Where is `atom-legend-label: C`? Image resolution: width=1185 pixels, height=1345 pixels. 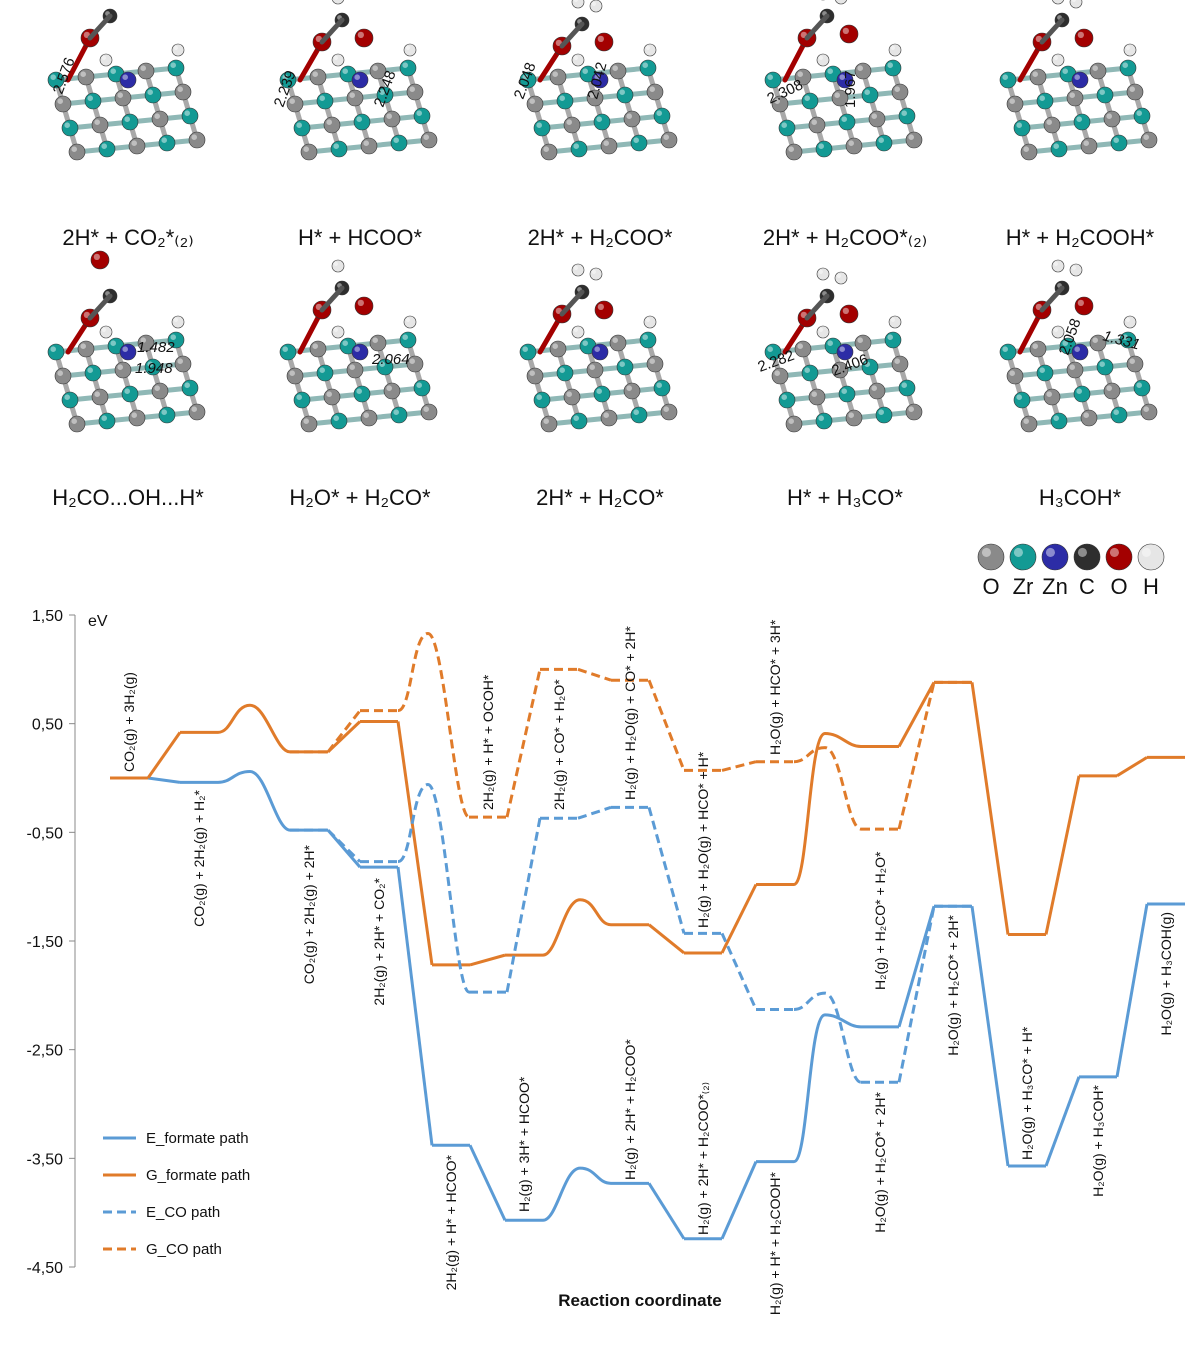 atom-legend-label: C is located at coordinates (1087, 586).